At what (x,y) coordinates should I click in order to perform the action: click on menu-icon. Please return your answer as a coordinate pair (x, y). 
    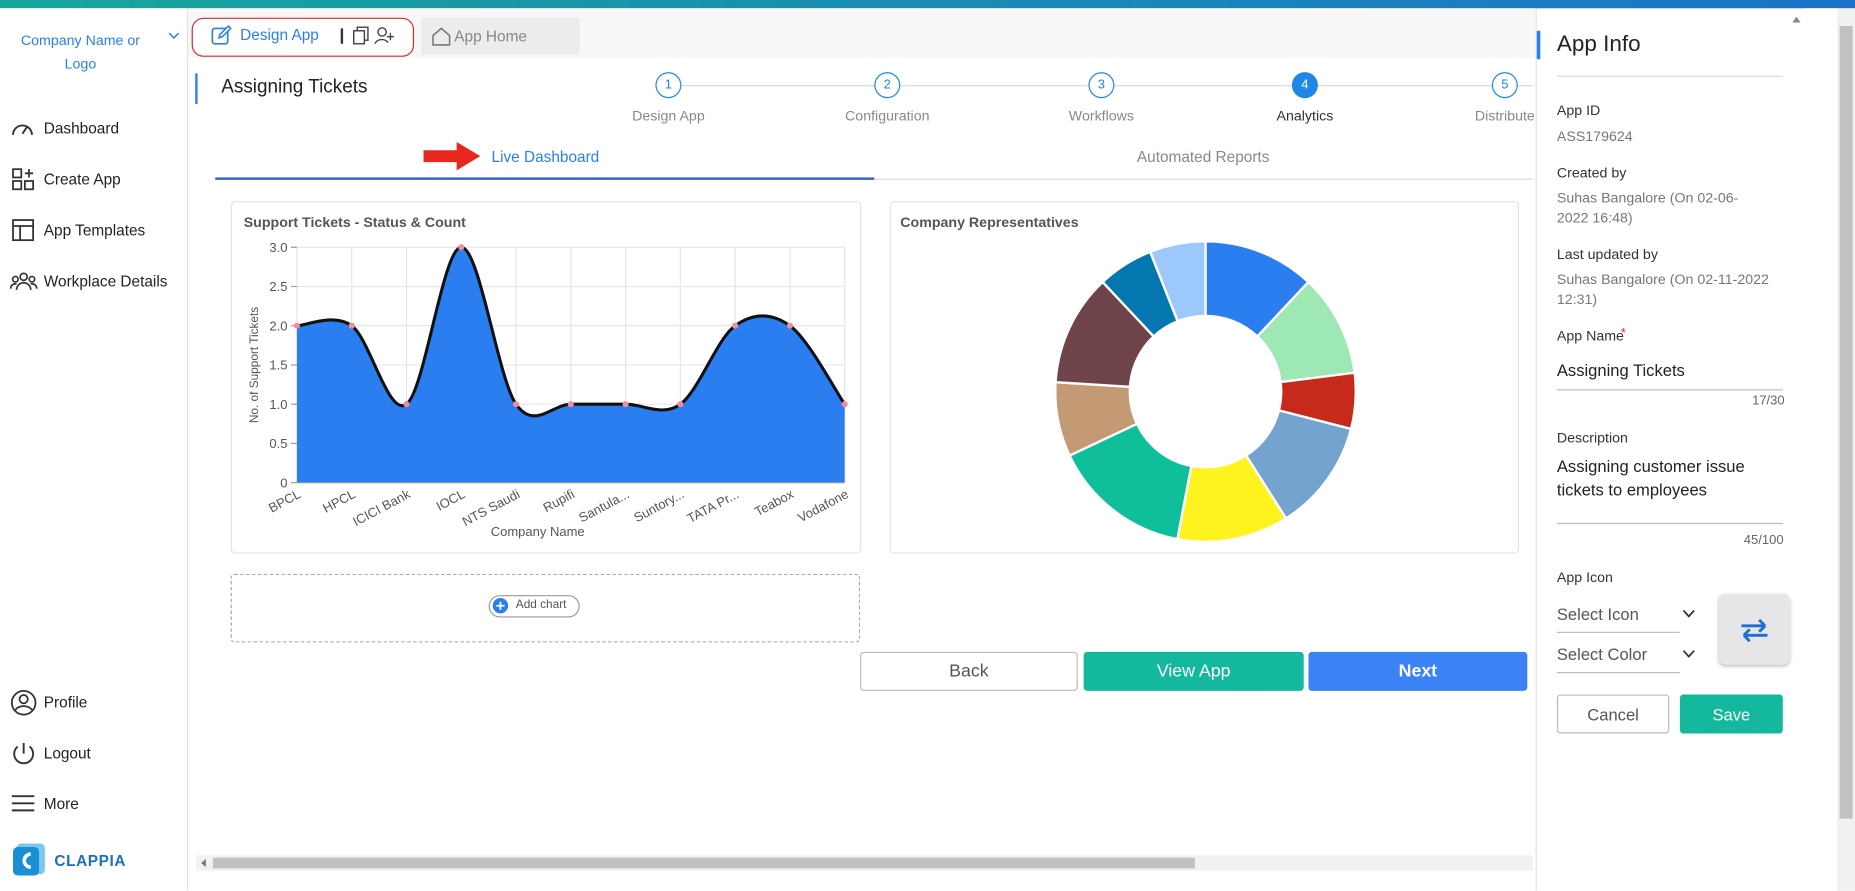
    Looking at the image, I should click on (23, 803).